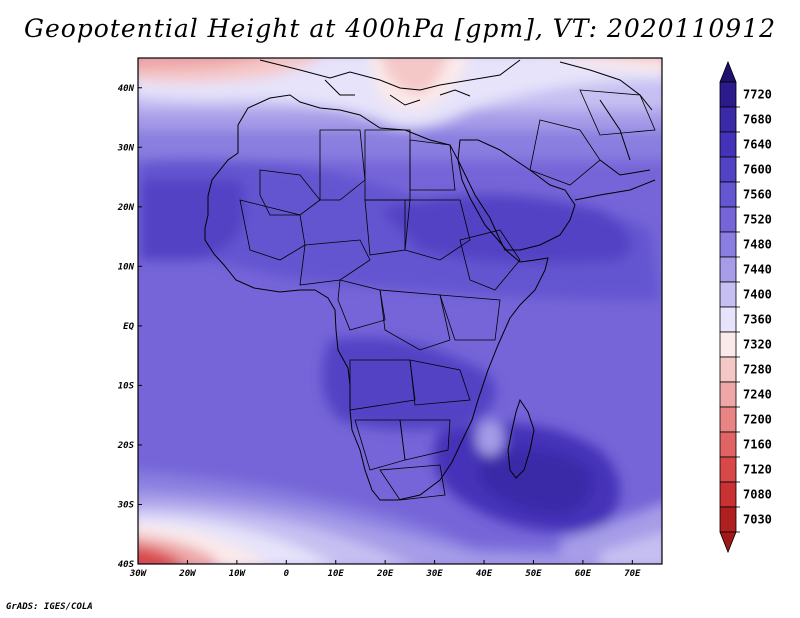 The width and height of the screenshot is (800, 618). Describe the element at coordinates (126, 446) in the screenshot. I see `lat-tick-label: 20S` at that location.